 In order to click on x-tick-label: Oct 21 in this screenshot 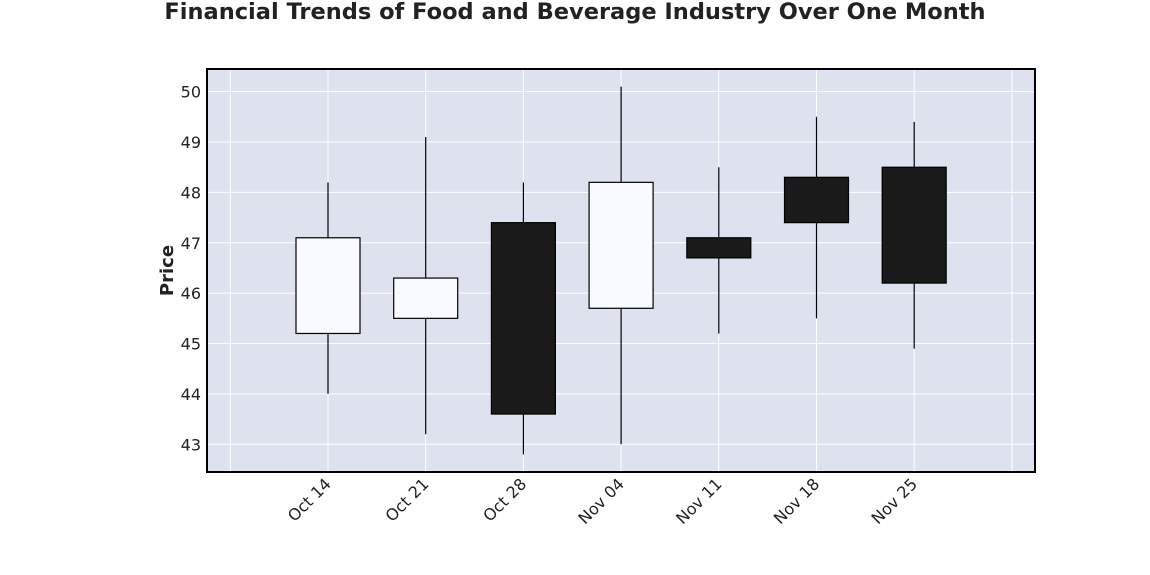, I will do `click(407, 499)`.